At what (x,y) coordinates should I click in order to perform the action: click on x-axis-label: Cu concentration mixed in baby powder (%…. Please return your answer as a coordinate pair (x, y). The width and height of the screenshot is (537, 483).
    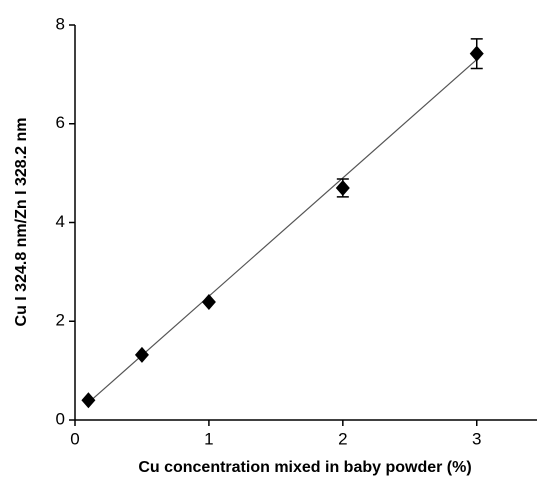
    Looking at the image, I should click on (304, 467).